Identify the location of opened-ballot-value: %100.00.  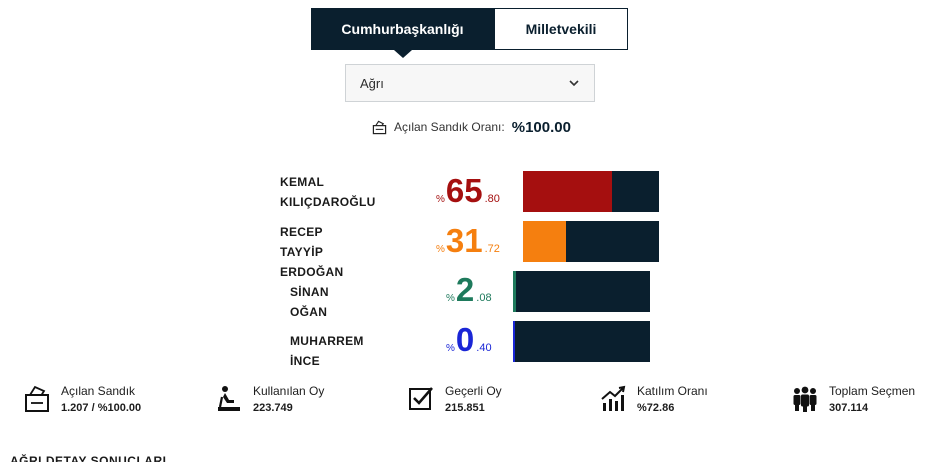
(541, 127).